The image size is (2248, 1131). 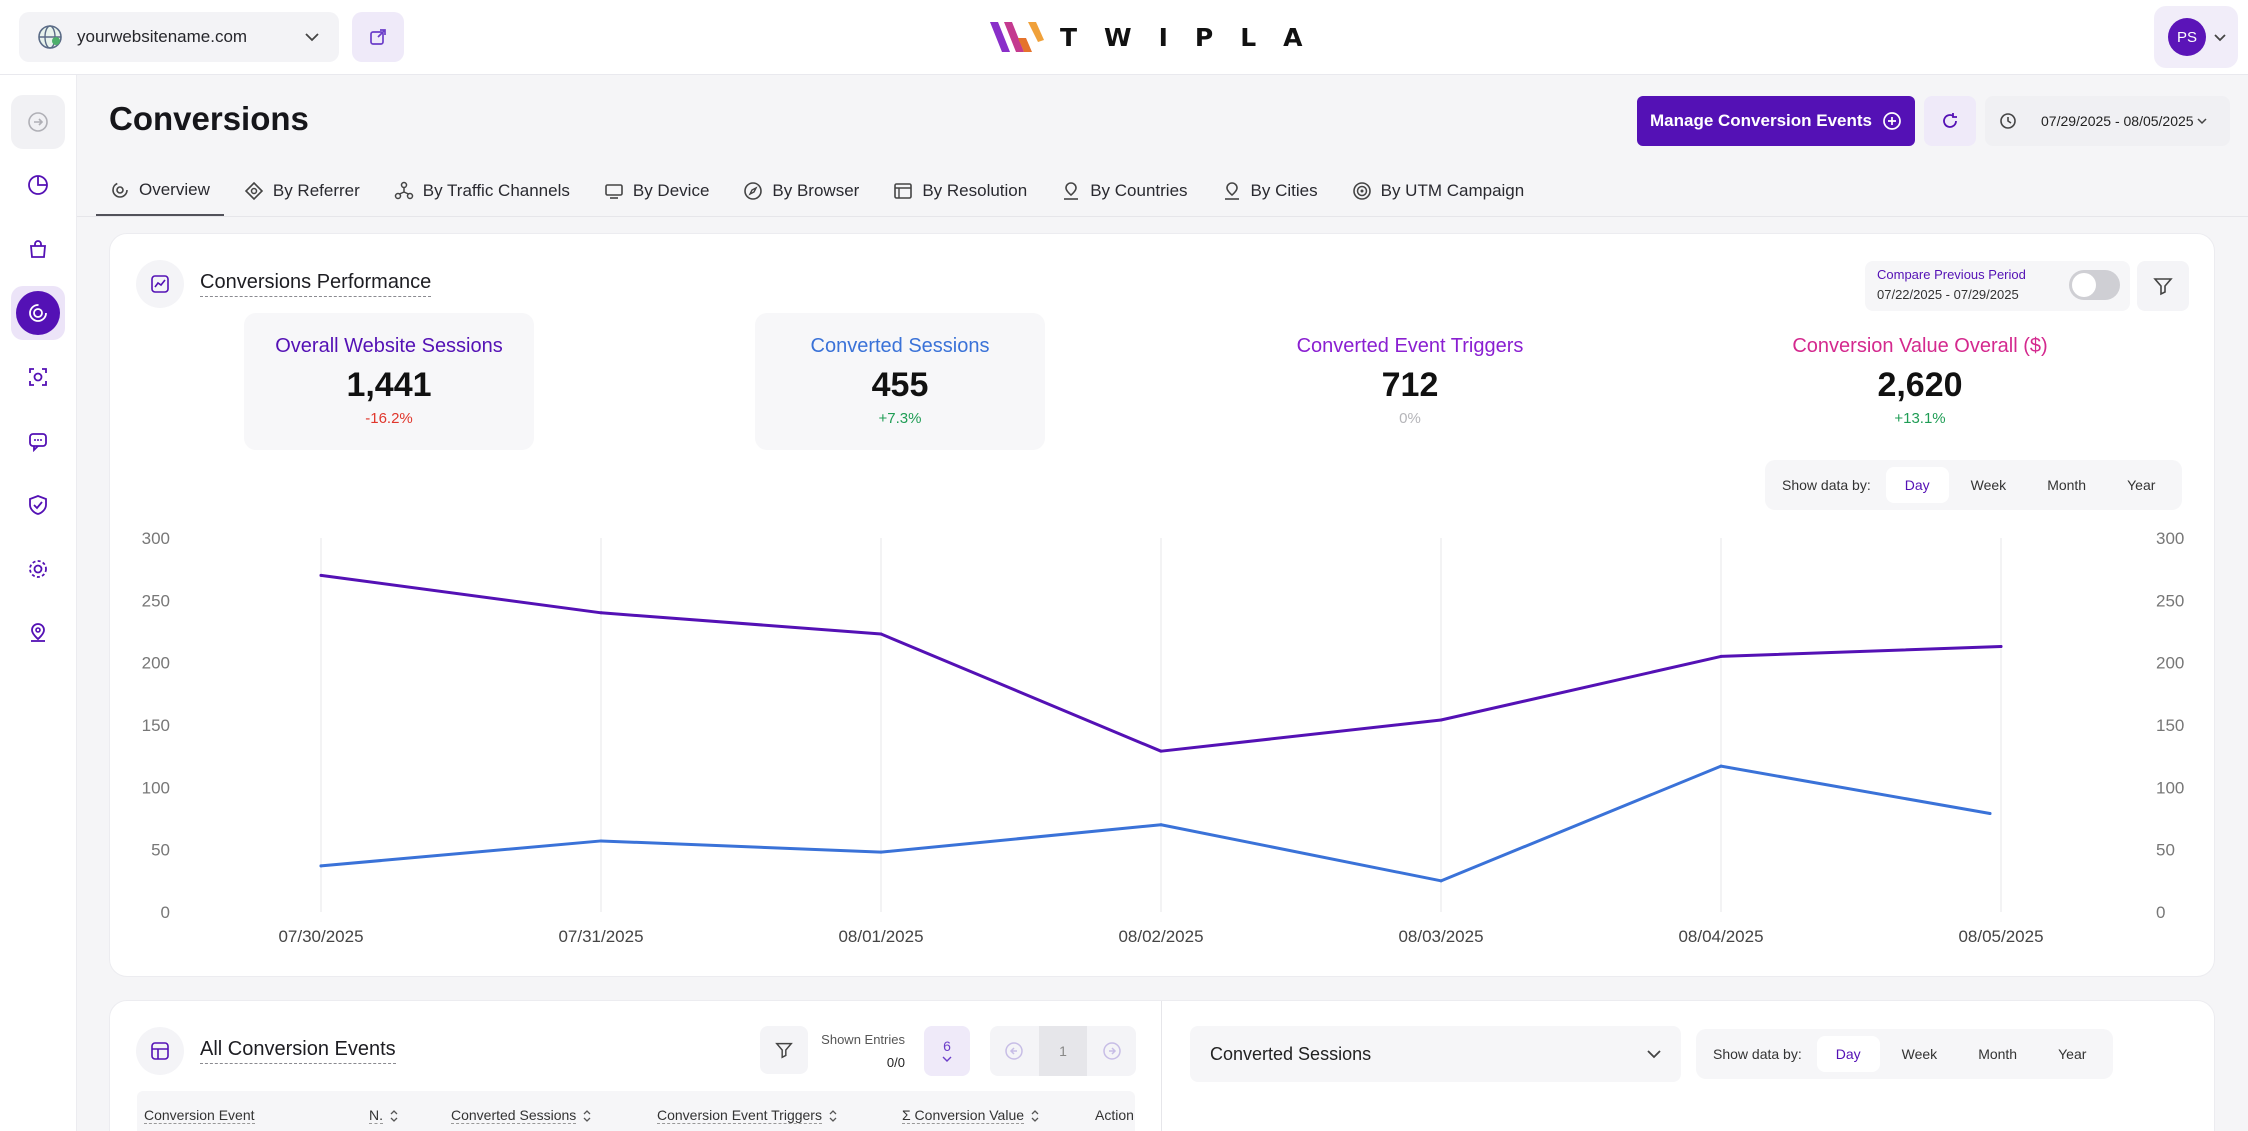 What do you see at coordinates (2008, 121) in the screenshot?
I see `clock-icon` at bounding box center [2008, 121].